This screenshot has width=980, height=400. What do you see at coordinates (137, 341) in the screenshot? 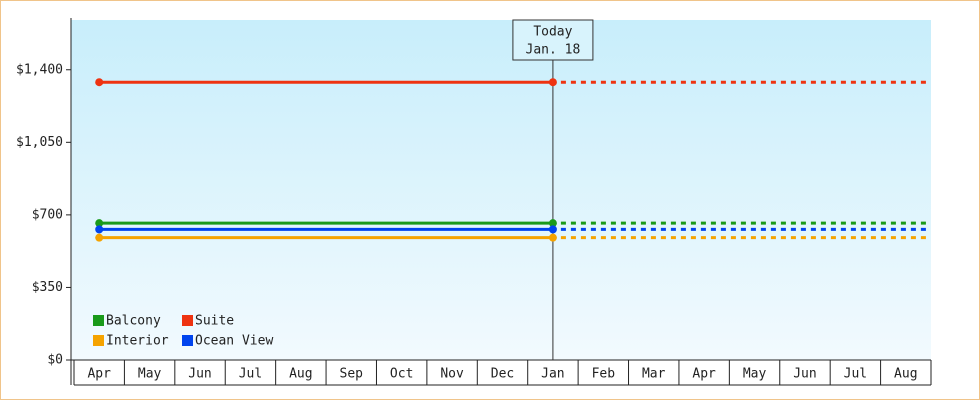
I see `legend-label: Interior` at bounding box center [137, 341].